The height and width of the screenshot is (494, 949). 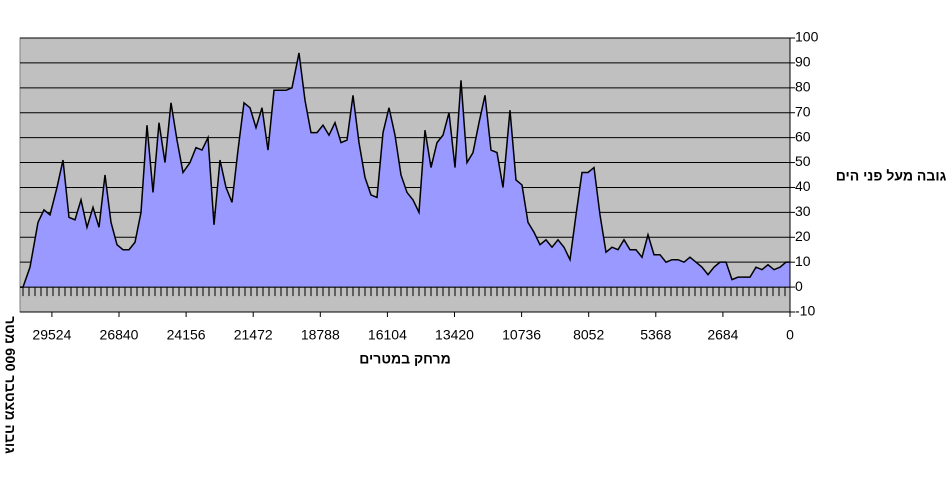 What do you see at coordinates (405, 359) in the screenshot?
I see `x-axis-title: מרחק במטרים` at bounding box center [405, 359].